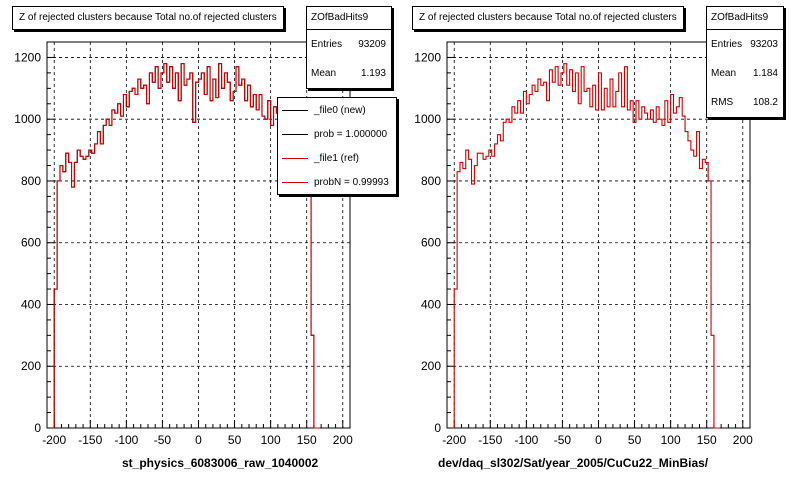 The height and width of the screenshot is (480, 800). I want to click on legend-label: prob = 1.000000, so click(351, 134).